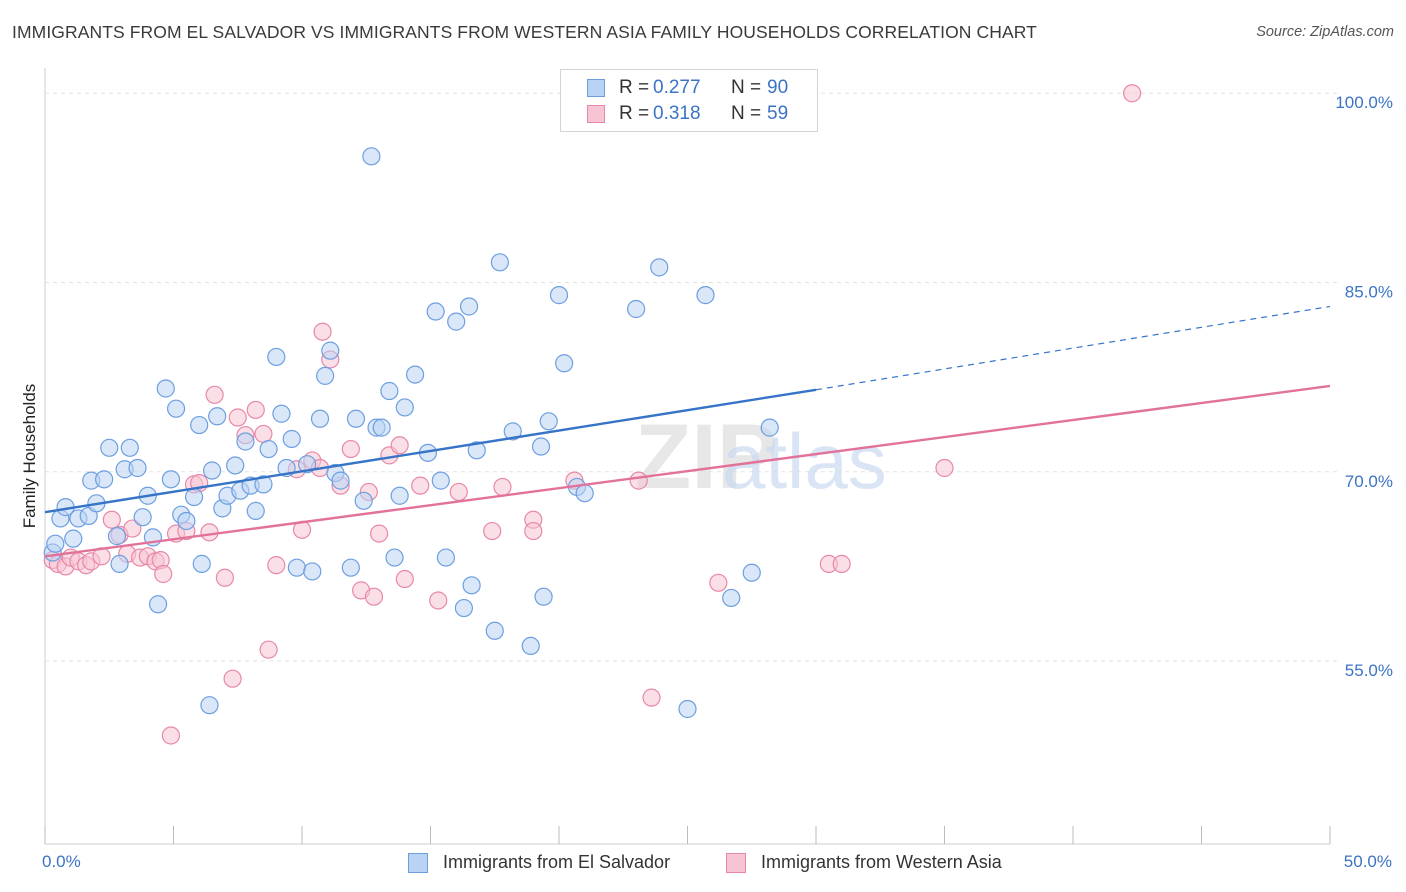  I want to click on legend-label: Immigrants from El Salvador, so click(557, 862).